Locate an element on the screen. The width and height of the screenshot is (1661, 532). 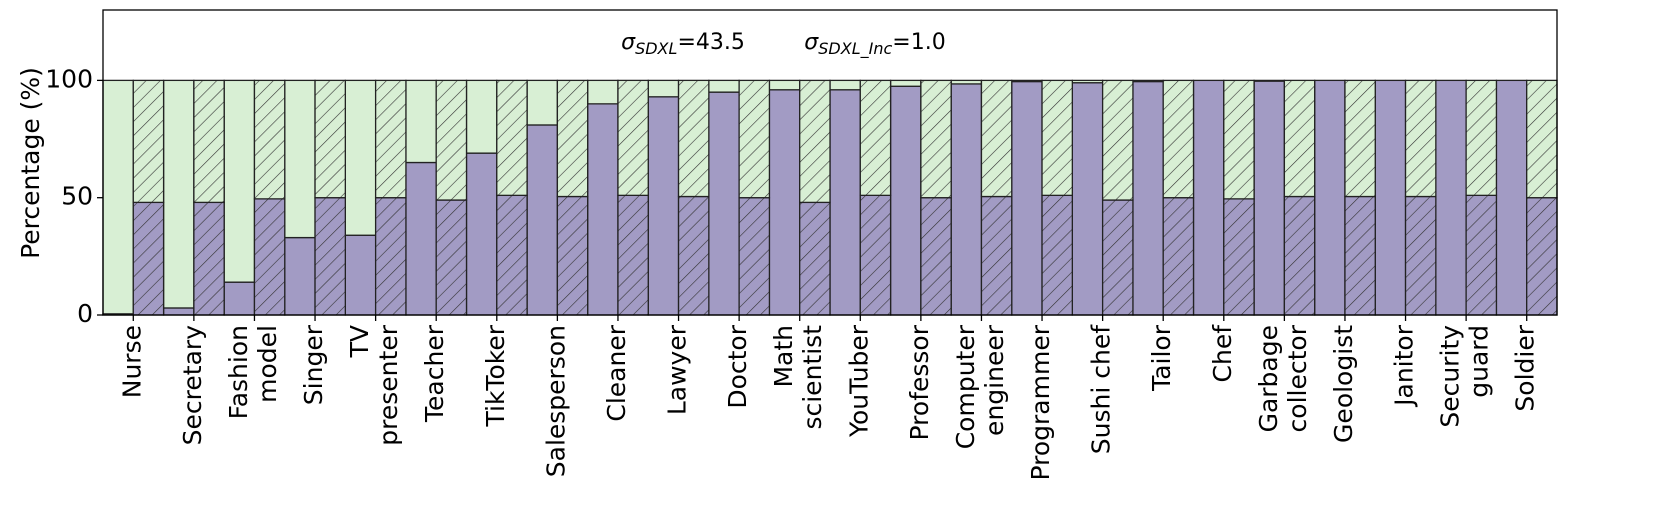
y-axis-label: Percentage (%) is located at coordinates (30, 163).